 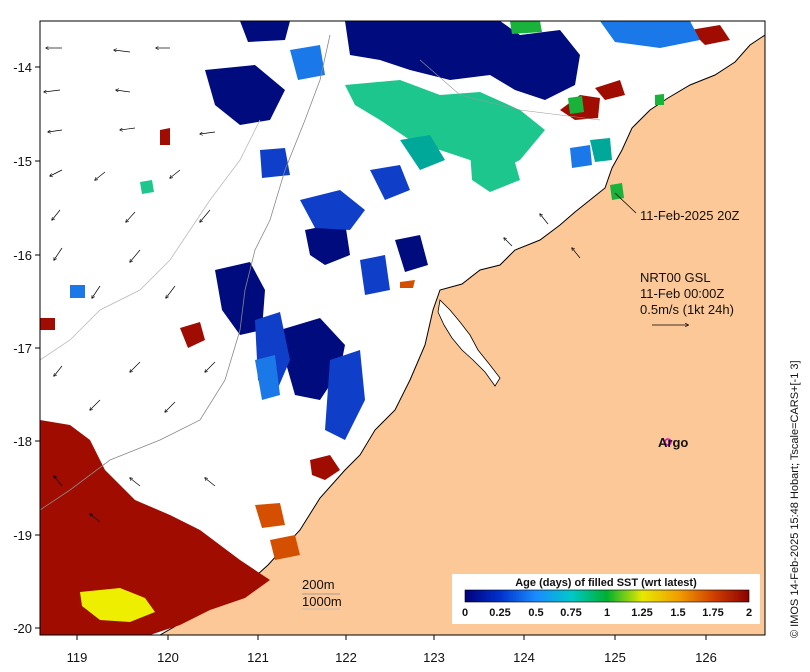 What do you see at coordinates (318, 584) in the screenshot?
I see `isobath-200-label: 200m` at bounding box center [318, 584].